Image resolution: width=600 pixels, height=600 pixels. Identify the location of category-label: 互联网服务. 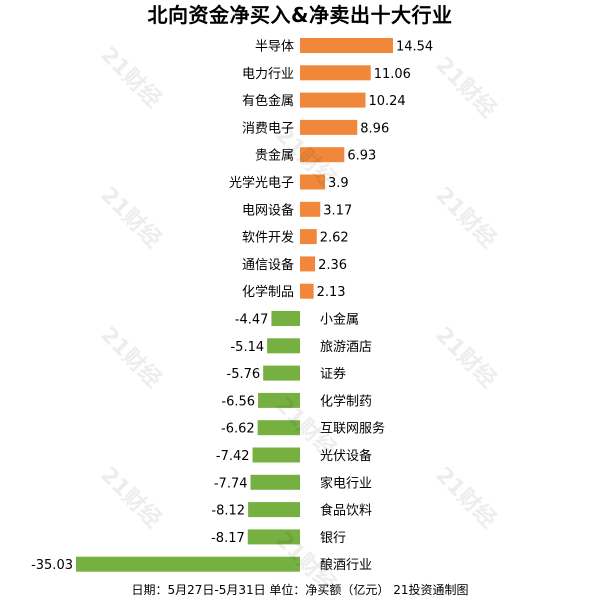
(352, 429).